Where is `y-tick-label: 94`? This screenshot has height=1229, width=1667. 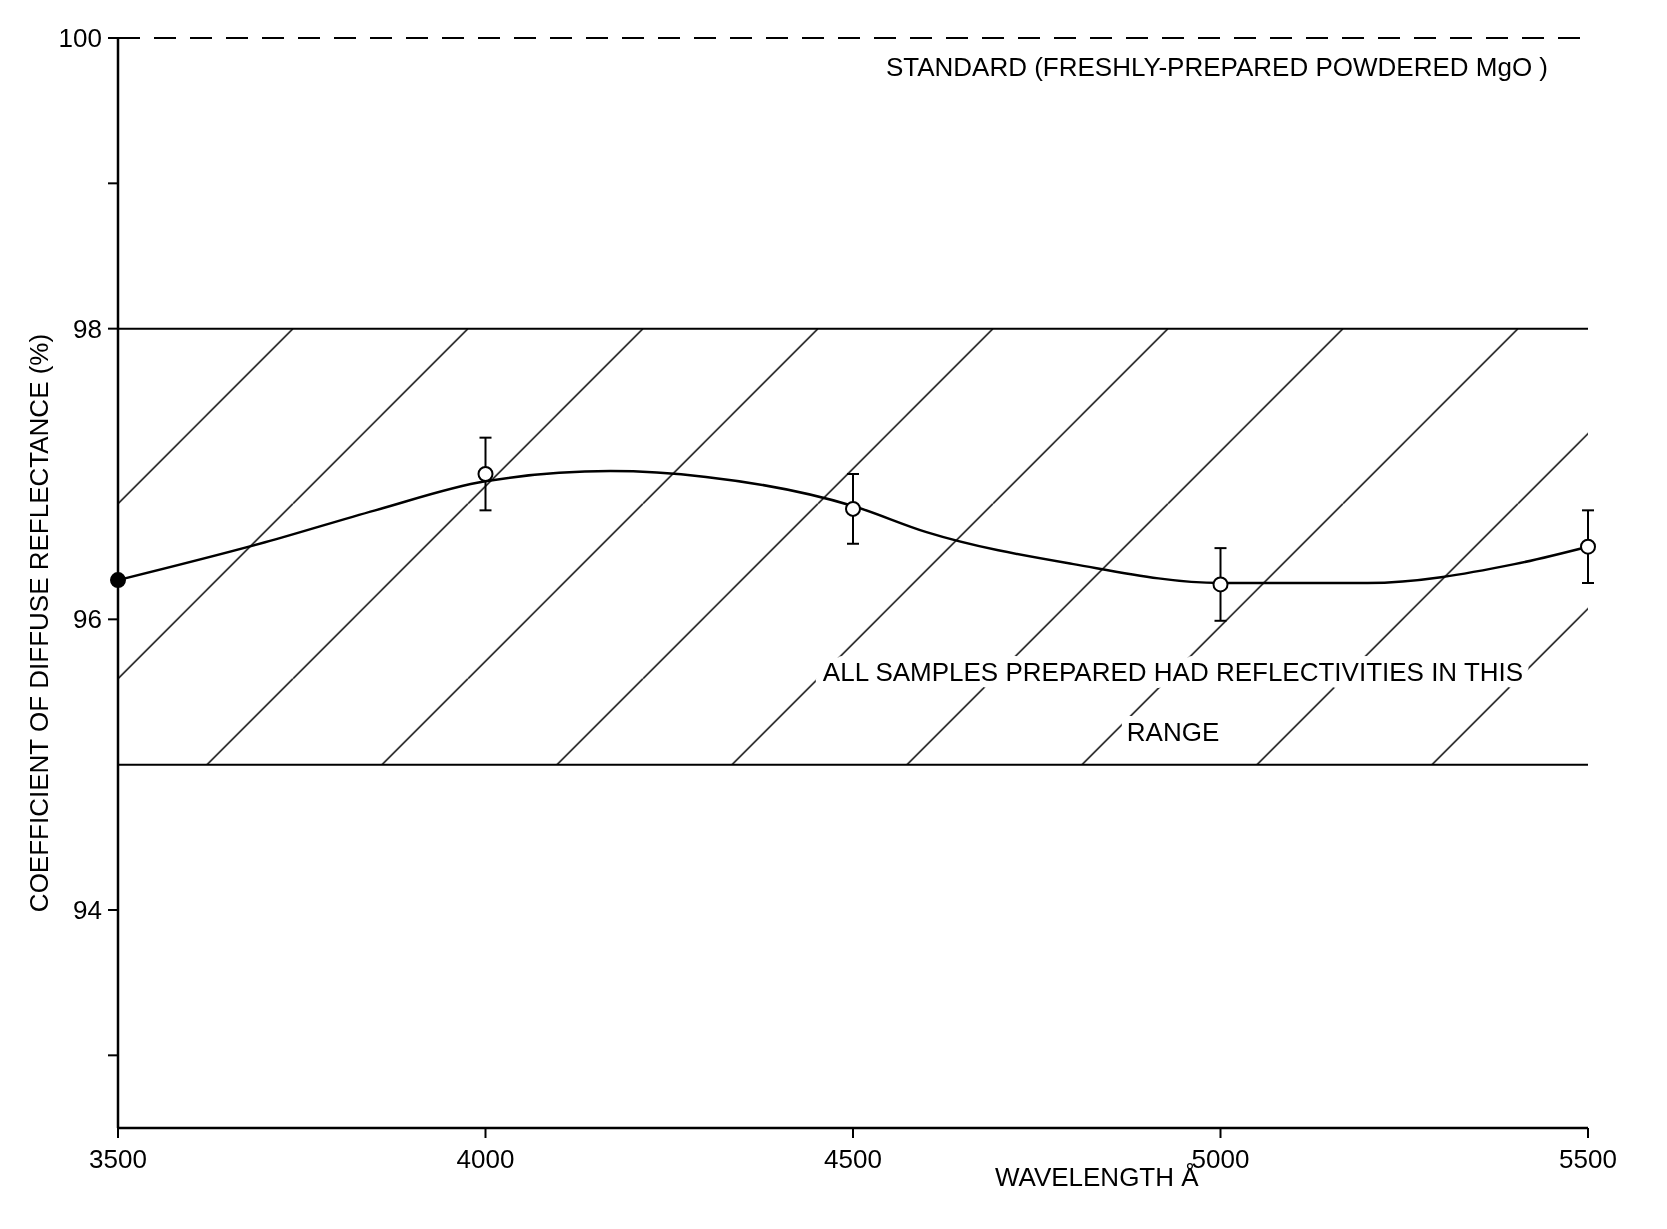
y-tick-label: 94 is located at coordinates (87, 910).